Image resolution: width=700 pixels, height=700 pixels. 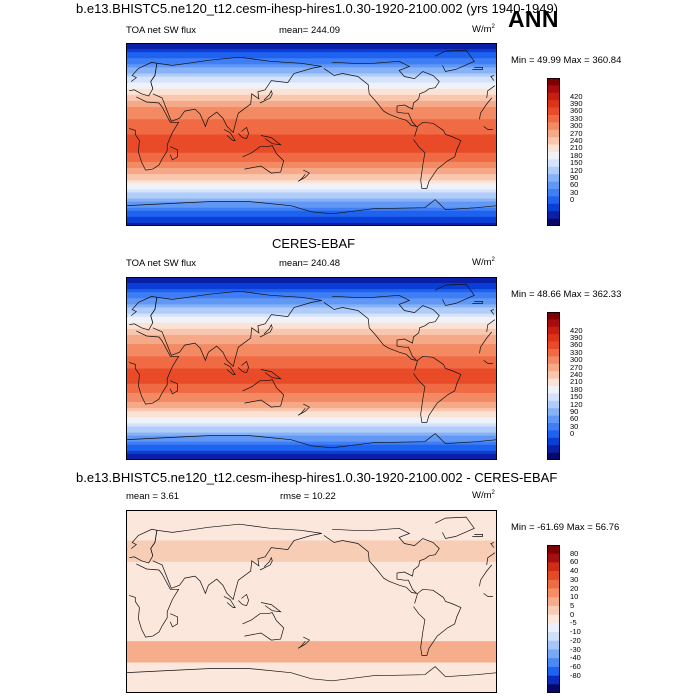 What do you see at coordinates (161, 30) in the screenshot?
I see `panel1-variable: TOA net SW flux` at bounding box center [161, 30].